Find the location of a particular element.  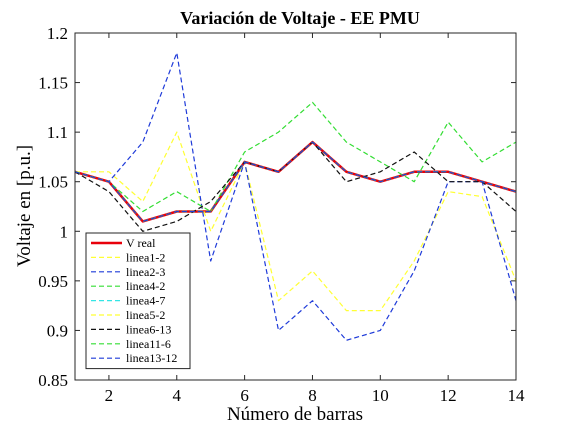

x-tick-label: 6 is located at coordinates (244, 395).